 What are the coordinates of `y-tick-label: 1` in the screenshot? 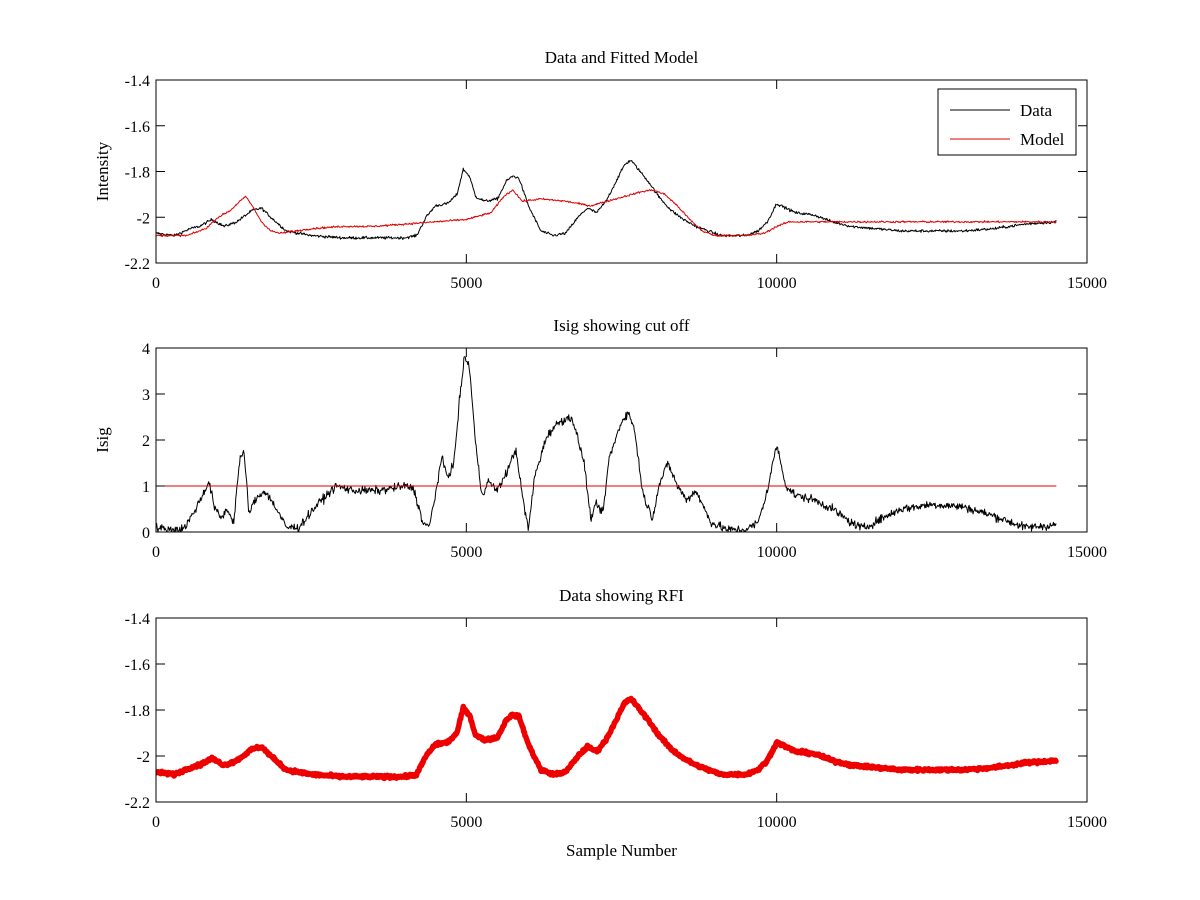 It's located at (146, 487).